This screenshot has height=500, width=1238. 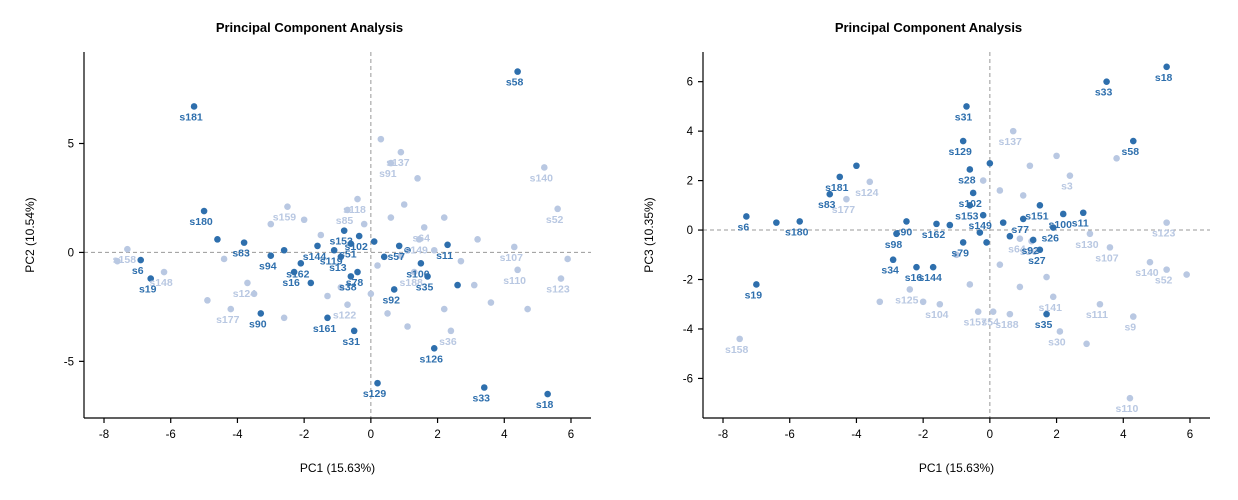 What do you see at coordinates (338, 268) in the screenshot?
I see `point-label: s13` at bounding box center [338, 268].